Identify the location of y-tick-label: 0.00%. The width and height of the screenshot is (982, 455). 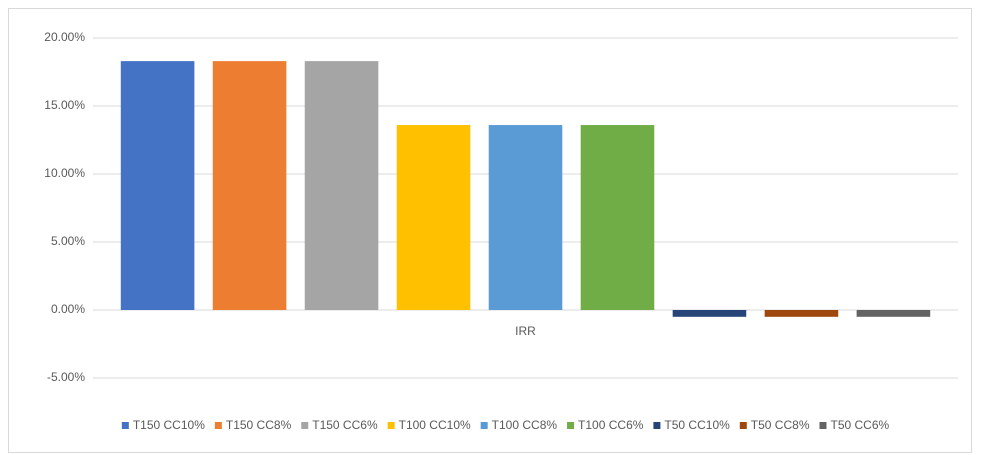
(68, 309).